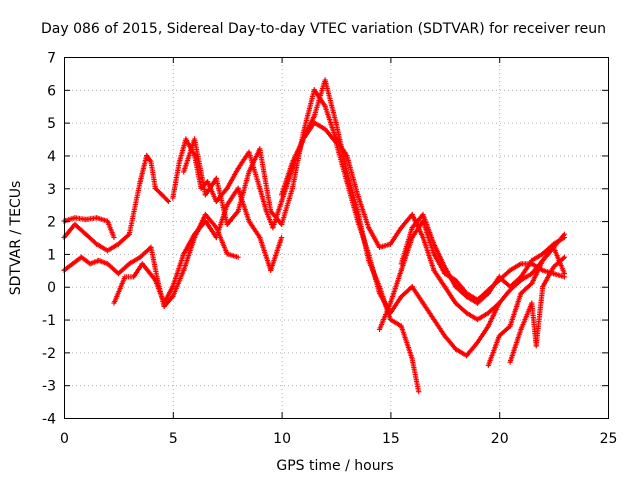  What do you see at coordinates (51, 59) in the screenshot?
I see `y-tick-label: 7` at bounding box center [51, 59].